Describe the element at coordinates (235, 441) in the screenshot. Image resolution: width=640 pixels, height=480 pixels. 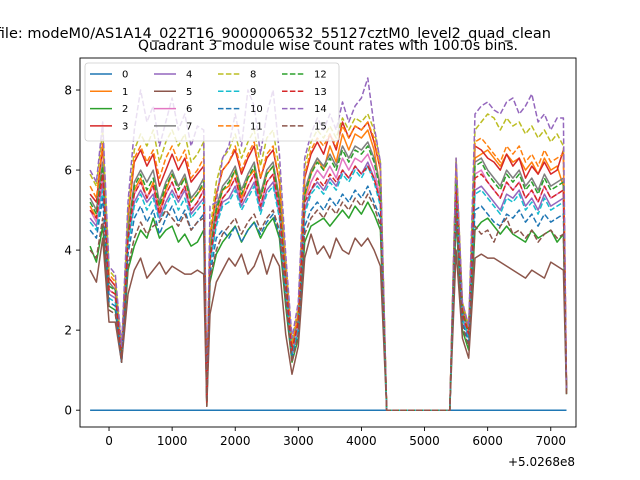
I see `x-tick-label-2000: 2000` at that location.